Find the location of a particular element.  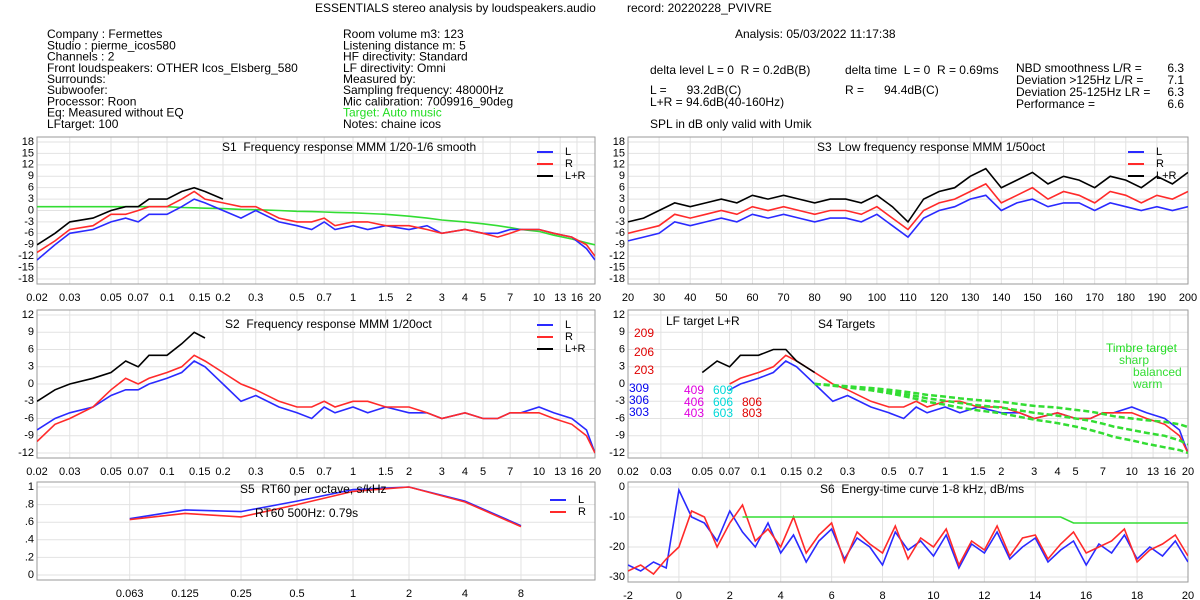

x-tick-label: 60 is located at coordinates (752, 298).